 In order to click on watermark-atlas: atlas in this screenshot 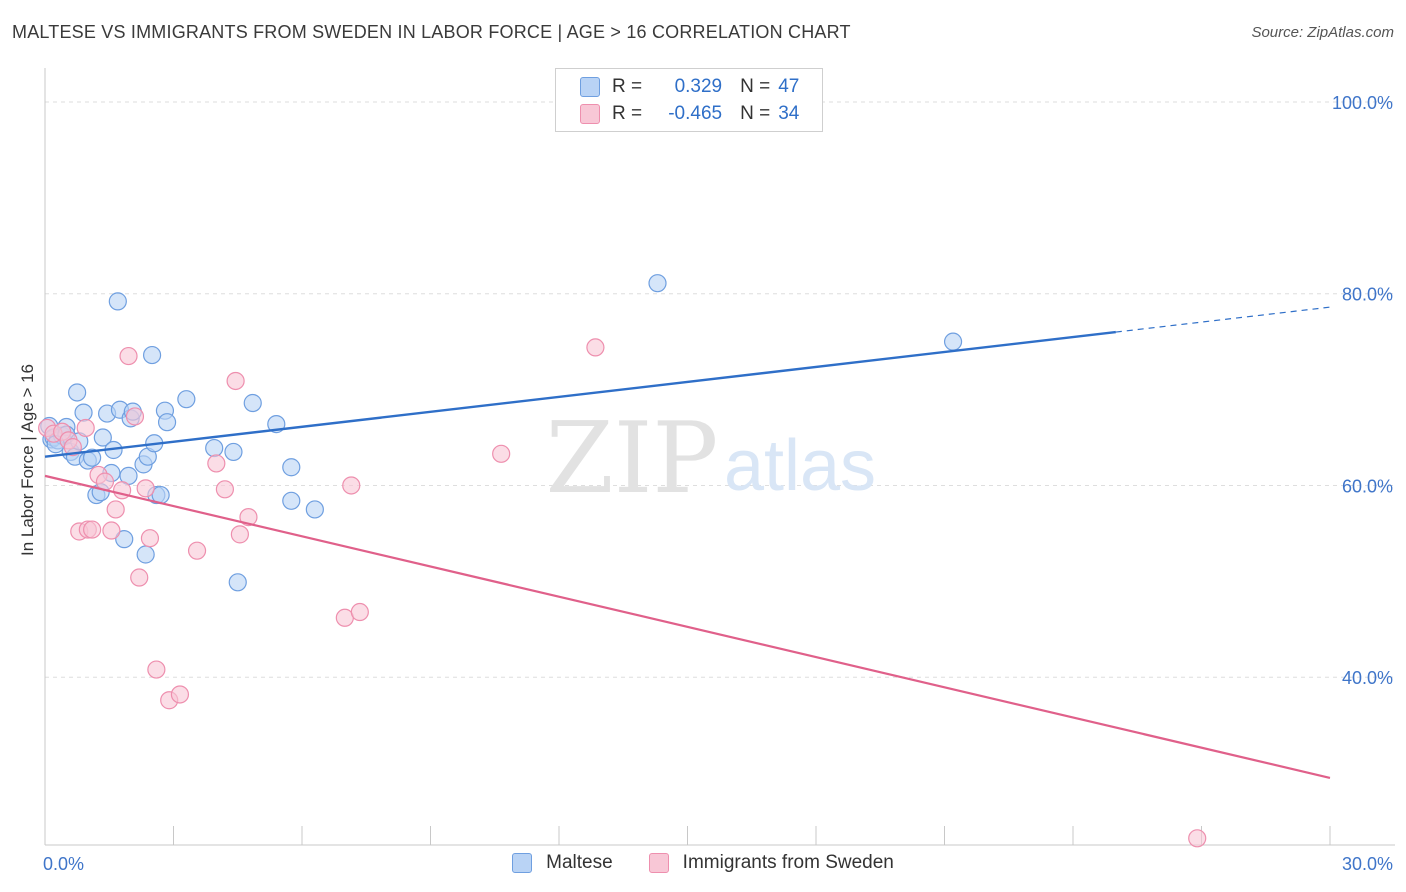, I will do `click(800, 466)`.